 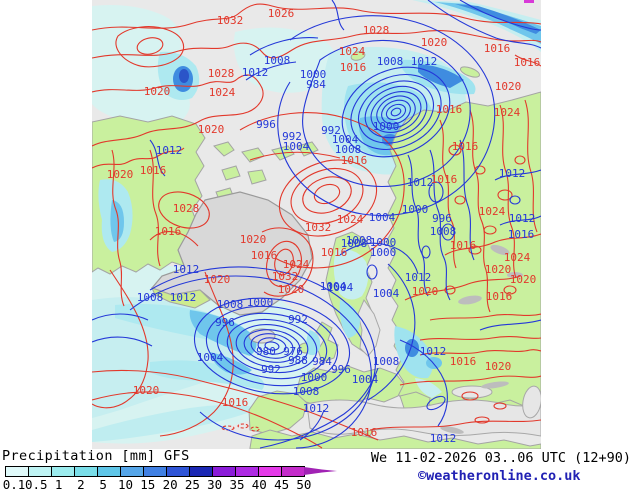 I want to click on scale-value: 30, so click(x=215, y=483).